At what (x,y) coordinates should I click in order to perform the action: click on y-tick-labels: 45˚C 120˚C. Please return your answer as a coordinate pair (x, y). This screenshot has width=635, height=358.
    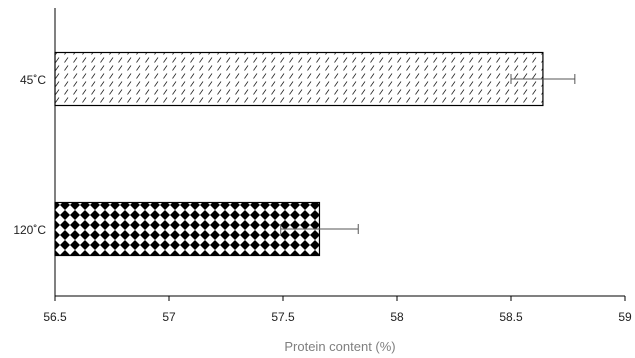
    Looking at the image, I should click on (29, 155).